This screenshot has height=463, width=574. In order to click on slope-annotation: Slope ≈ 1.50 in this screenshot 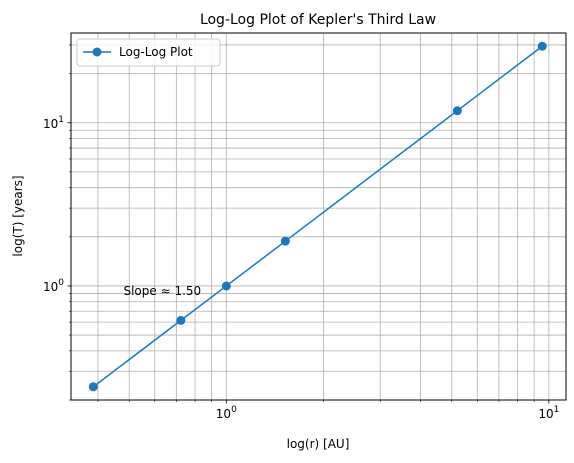, I will do `click(162, 291)`.